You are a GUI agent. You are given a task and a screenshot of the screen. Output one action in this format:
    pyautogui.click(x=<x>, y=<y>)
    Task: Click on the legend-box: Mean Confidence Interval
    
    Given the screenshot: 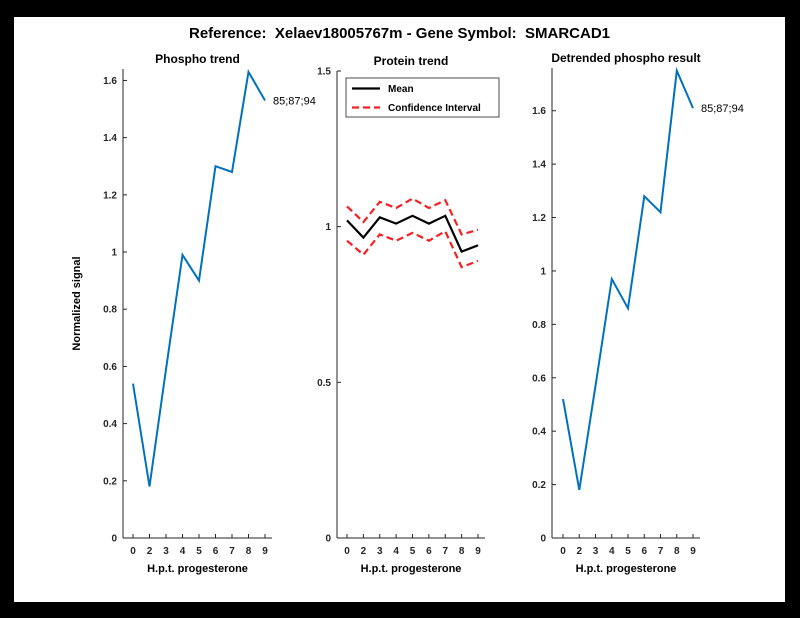 What is the action you would take?
    pyautogui.click(x=422, y=97)
    